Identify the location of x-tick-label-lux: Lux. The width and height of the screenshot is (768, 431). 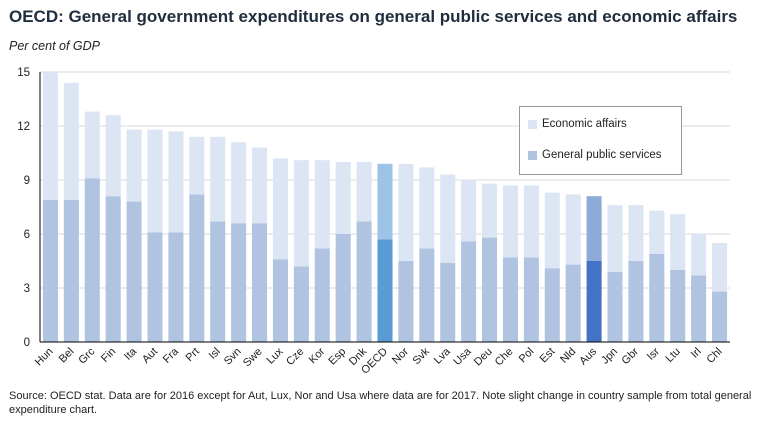
(275, 355).